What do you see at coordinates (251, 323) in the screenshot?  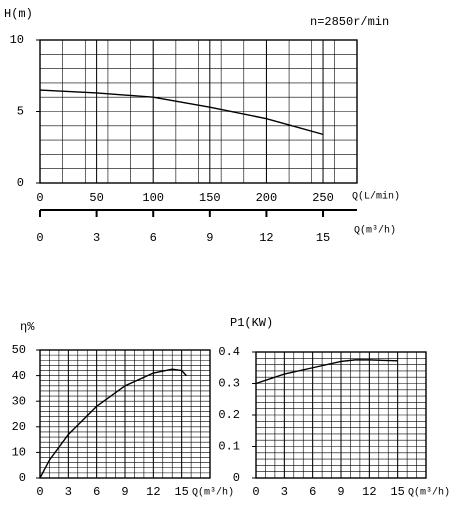 I see `chart-title: P1(KW)` at bounding box center [251, 323].